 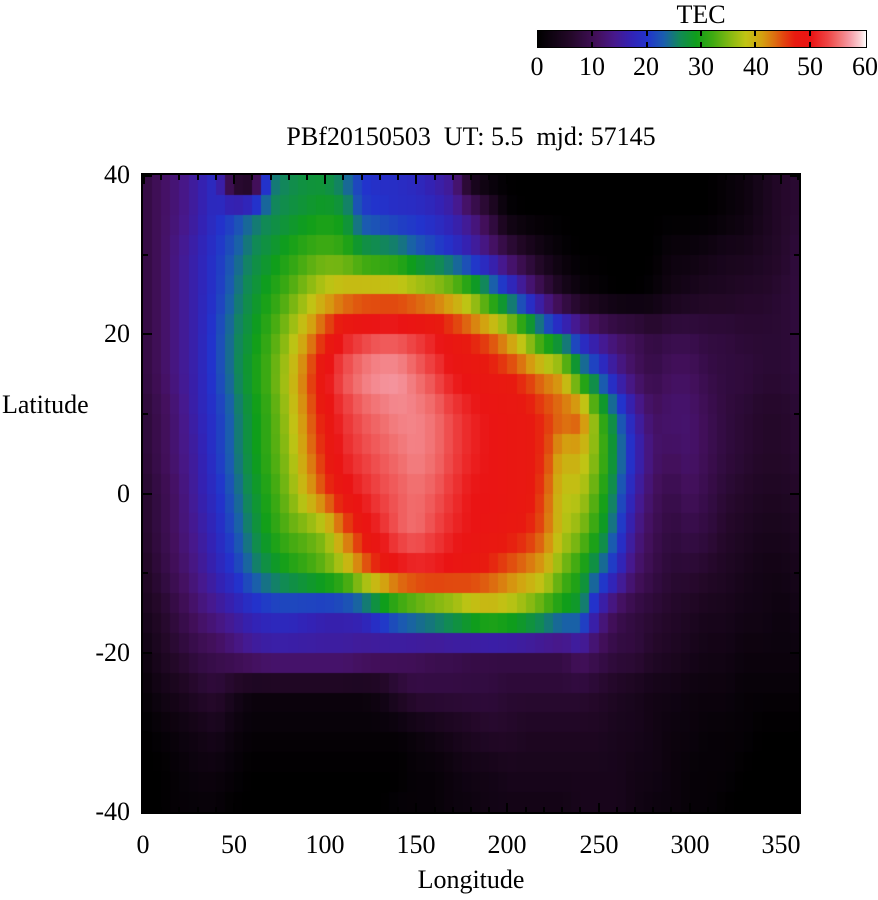 I want to click on colorbar-tick-label: 30, so click(x=701, y=66).